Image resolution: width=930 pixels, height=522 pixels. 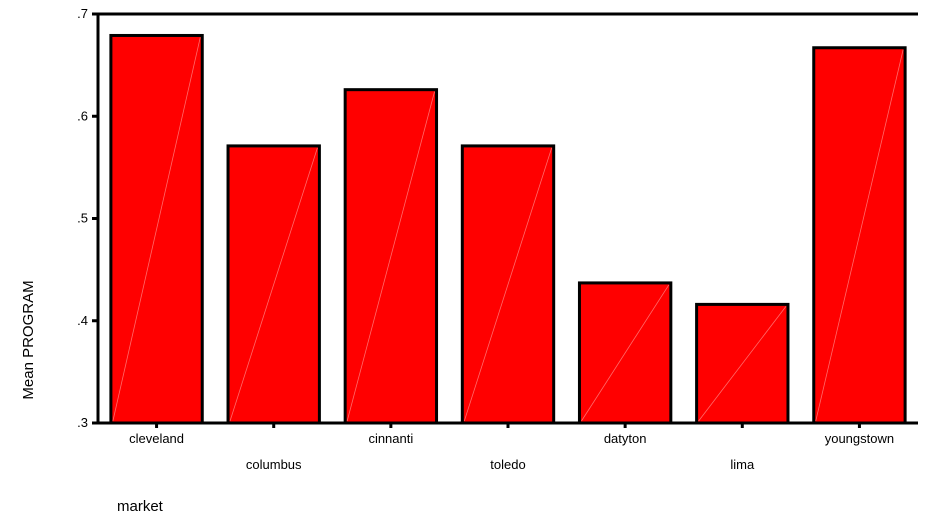 I want to click on y-tick-label: .4, so click(x=82, y=320).